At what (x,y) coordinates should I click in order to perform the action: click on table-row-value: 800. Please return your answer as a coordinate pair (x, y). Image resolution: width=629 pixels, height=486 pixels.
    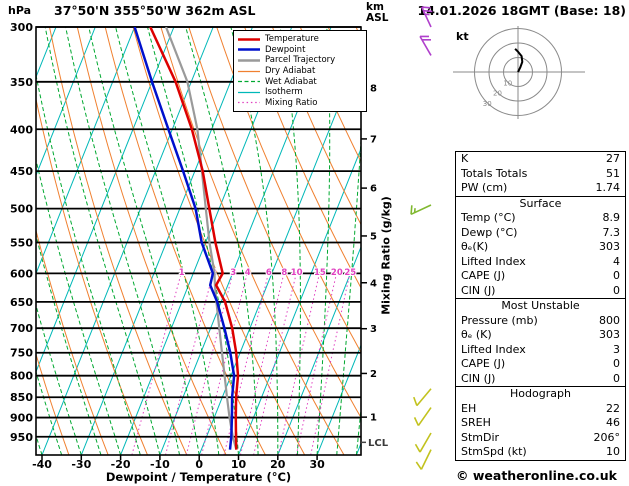
    Looking at the image, I should click on (609, 320).